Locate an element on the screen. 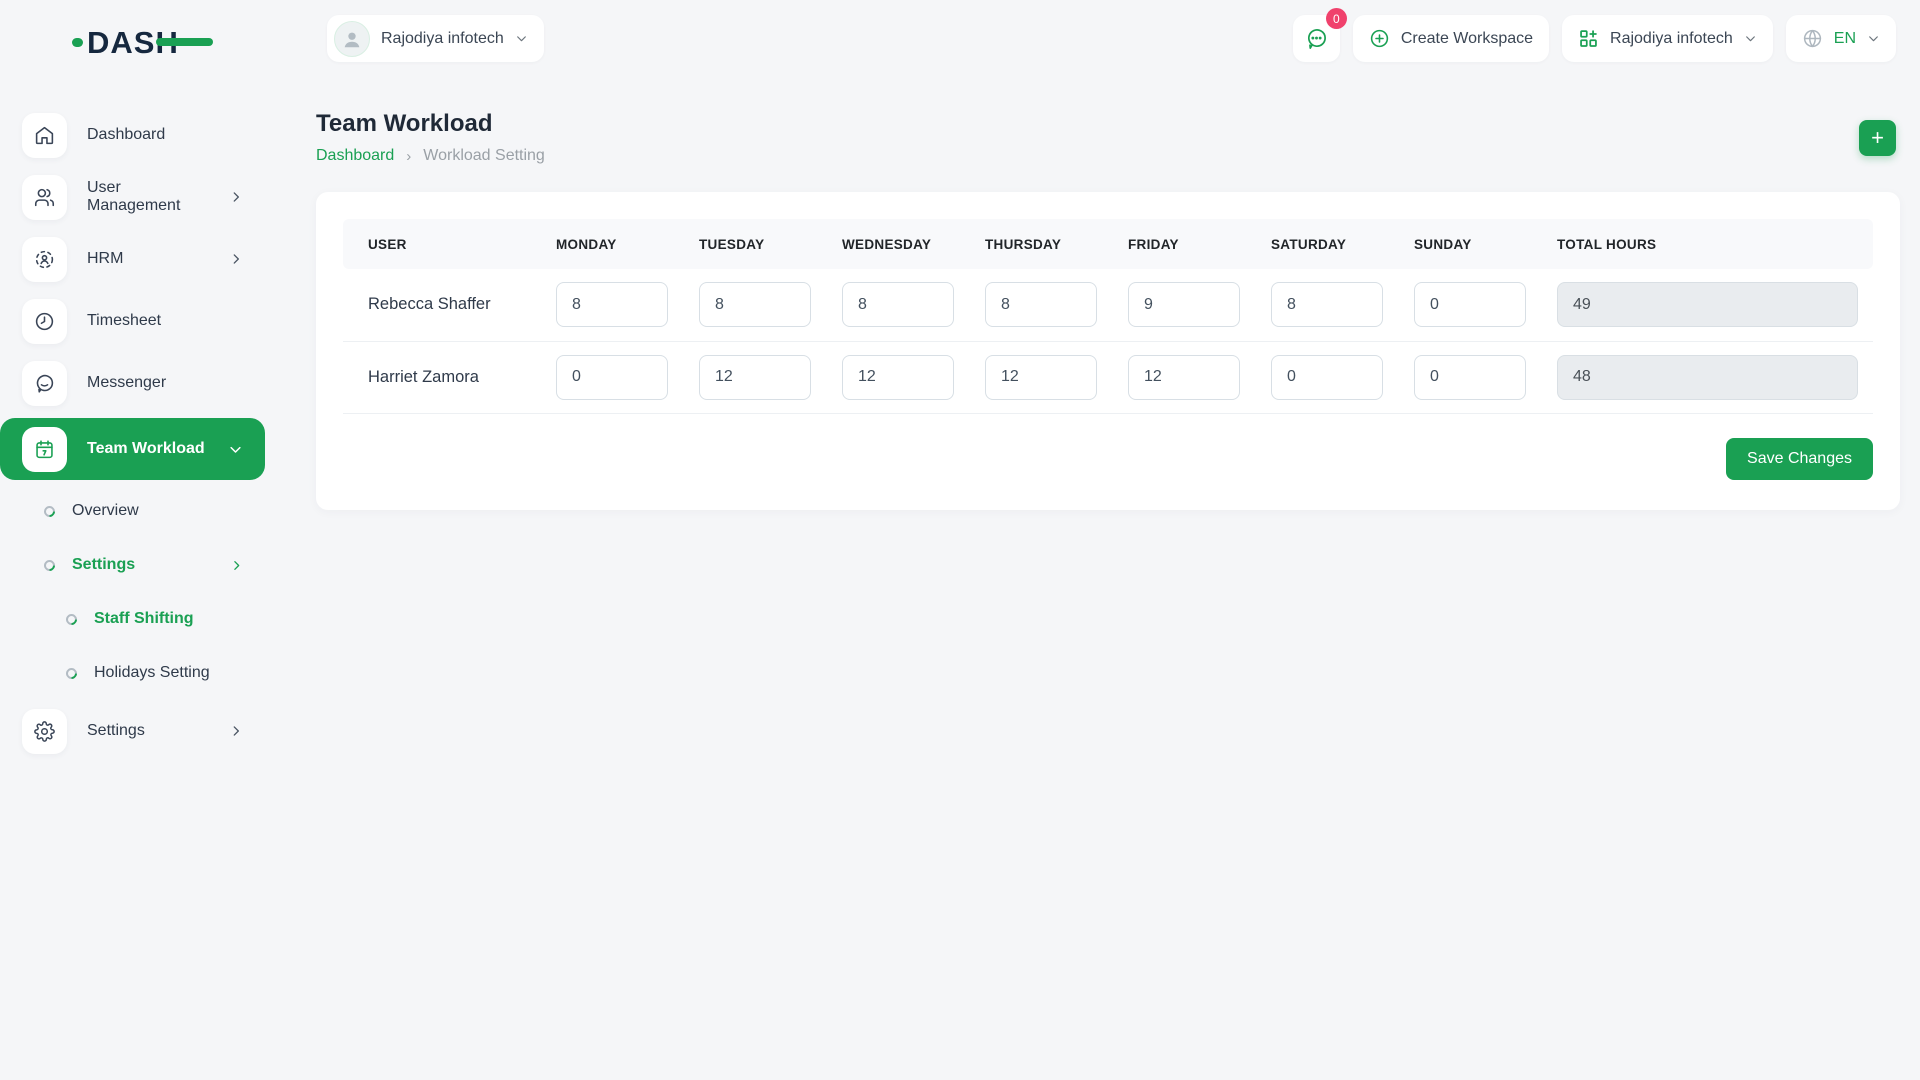 The width and height of the screenshot is (1920, 1080). home-icon is located at coordinates (44, 135).